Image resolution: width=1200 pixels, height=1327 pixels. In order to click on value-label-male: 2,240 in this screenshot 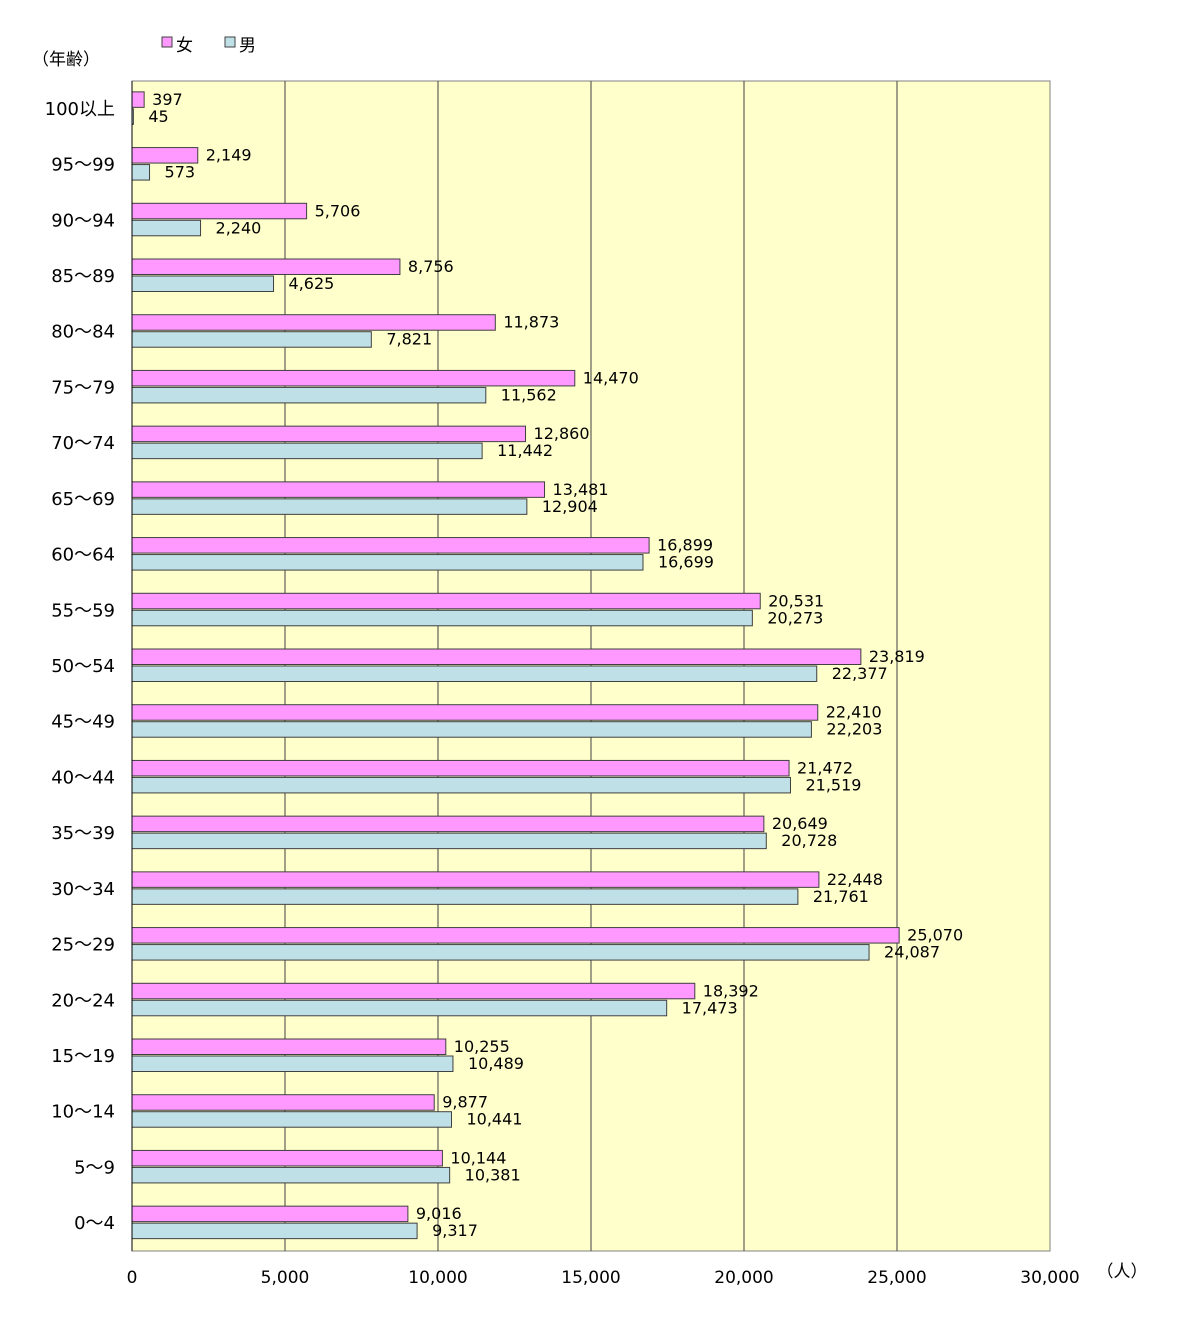, I will do `click(239, 227)`.